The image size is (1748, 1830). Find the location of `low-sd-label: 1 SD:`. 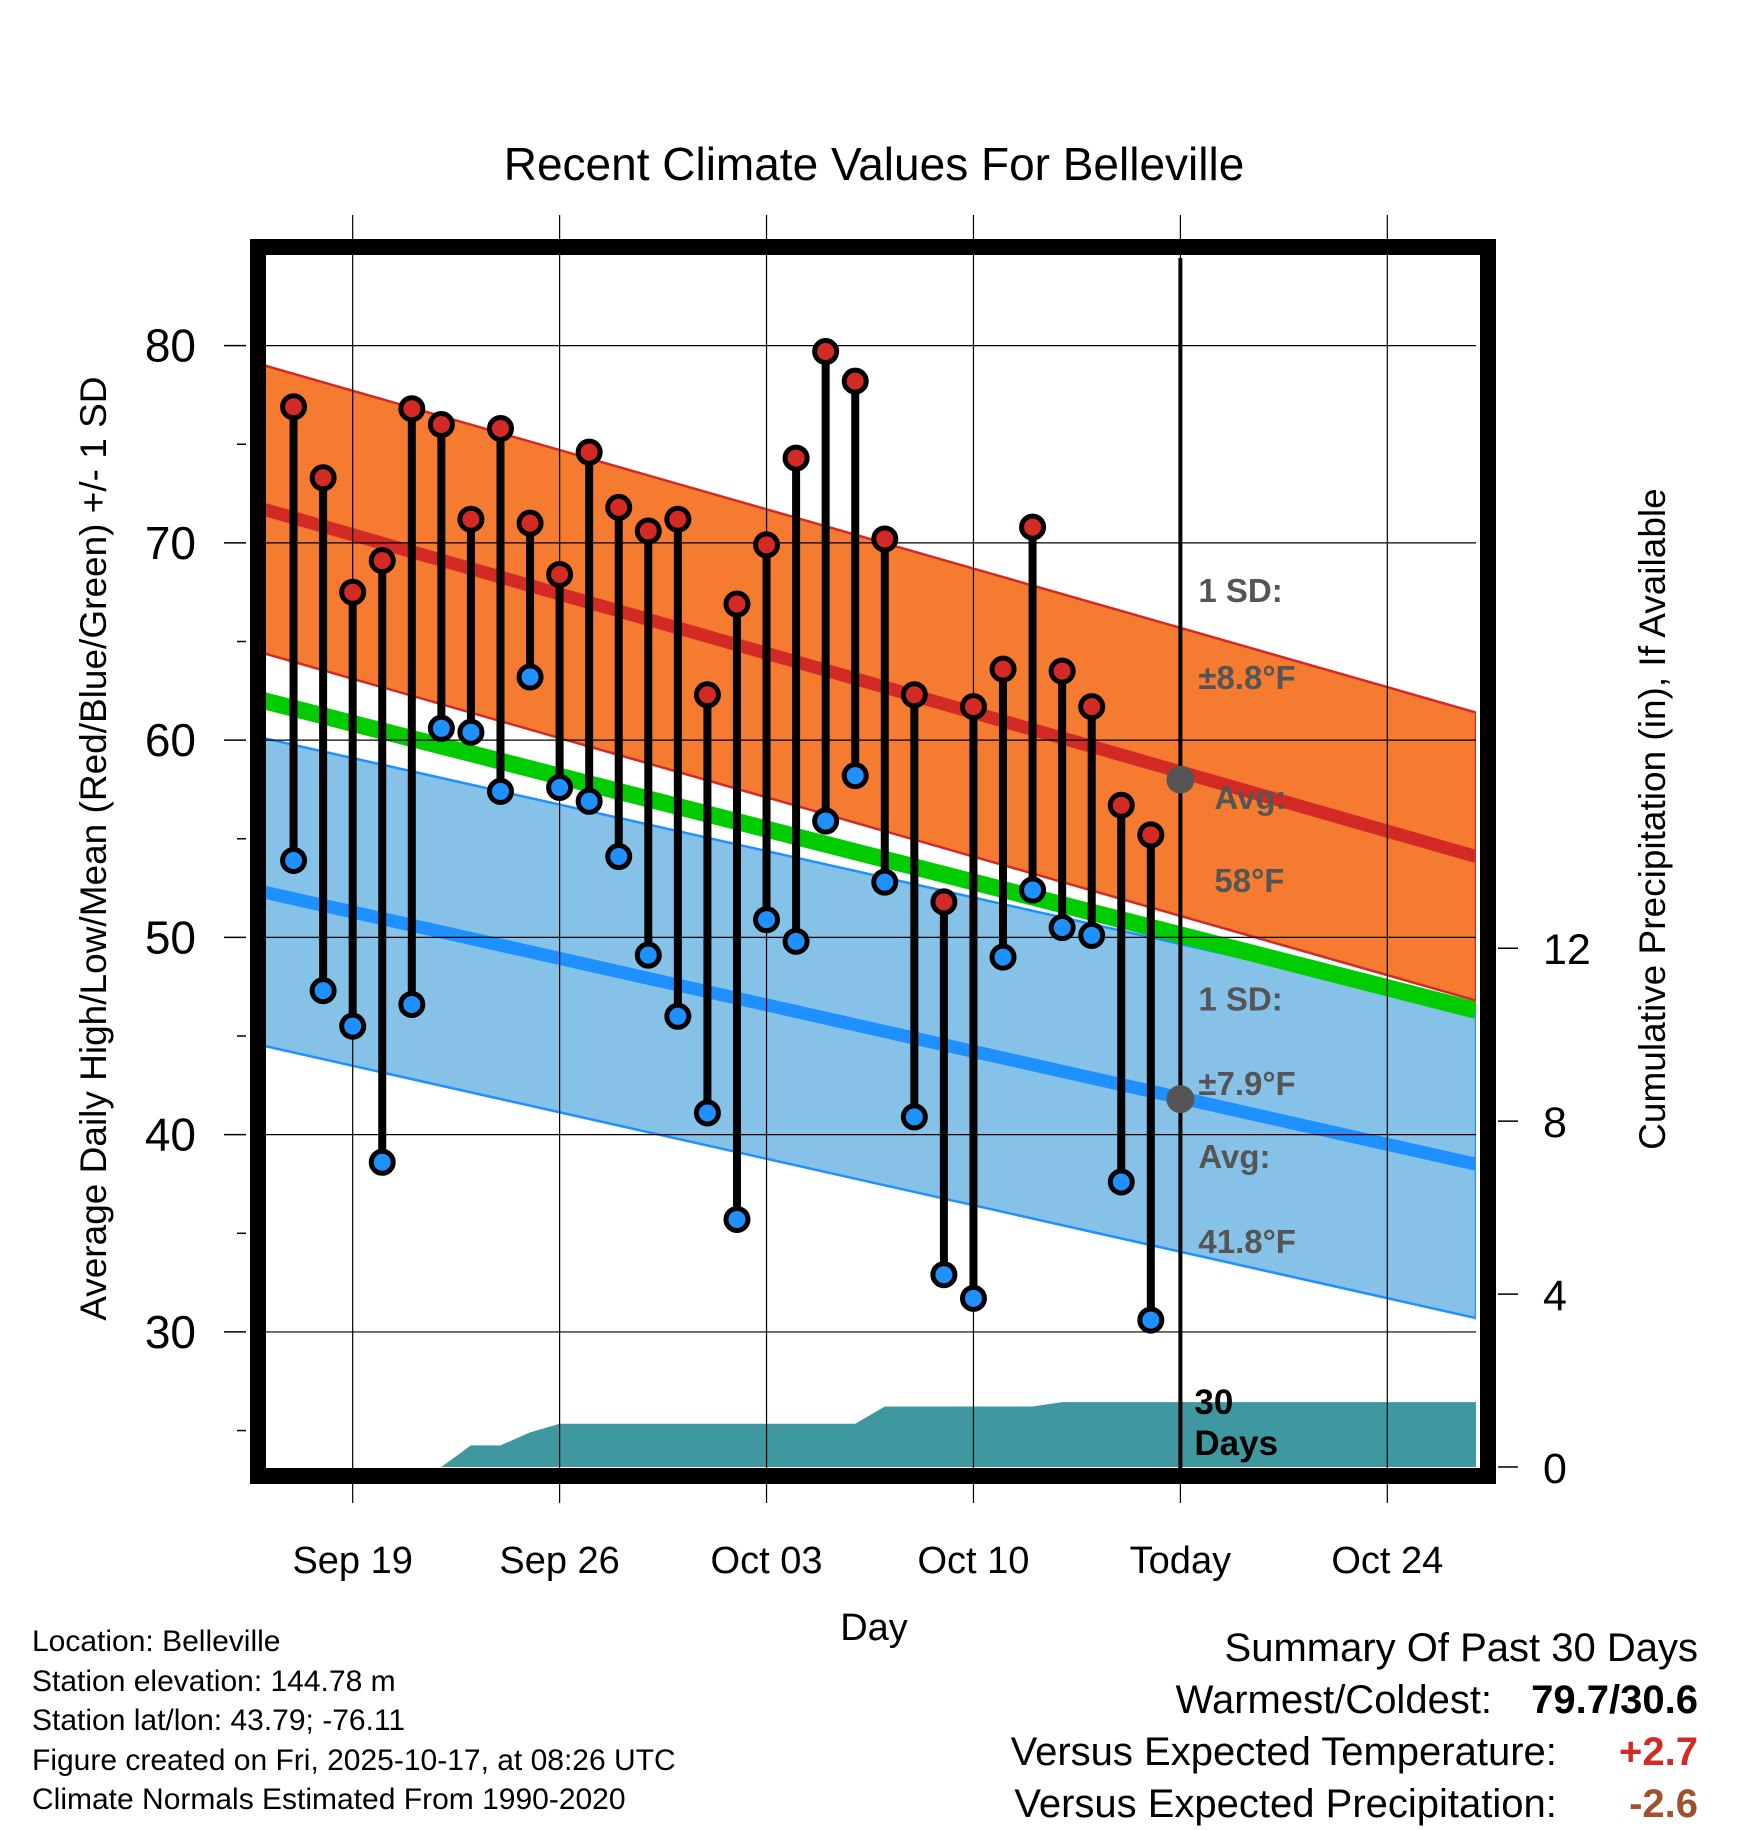

low-sd-label: 1 SD: is located at coordinates (1240, 998).